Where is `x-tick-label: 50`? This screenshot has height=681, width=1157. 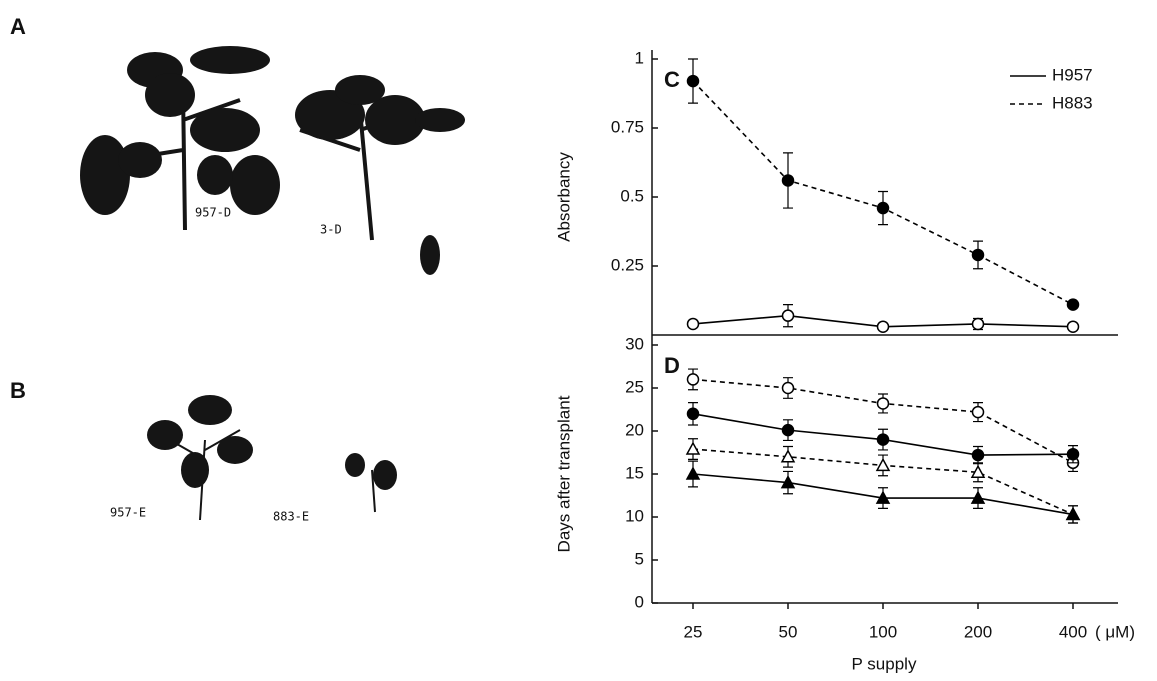 x-tick-label: 50 is located at coordinates (788, 631).